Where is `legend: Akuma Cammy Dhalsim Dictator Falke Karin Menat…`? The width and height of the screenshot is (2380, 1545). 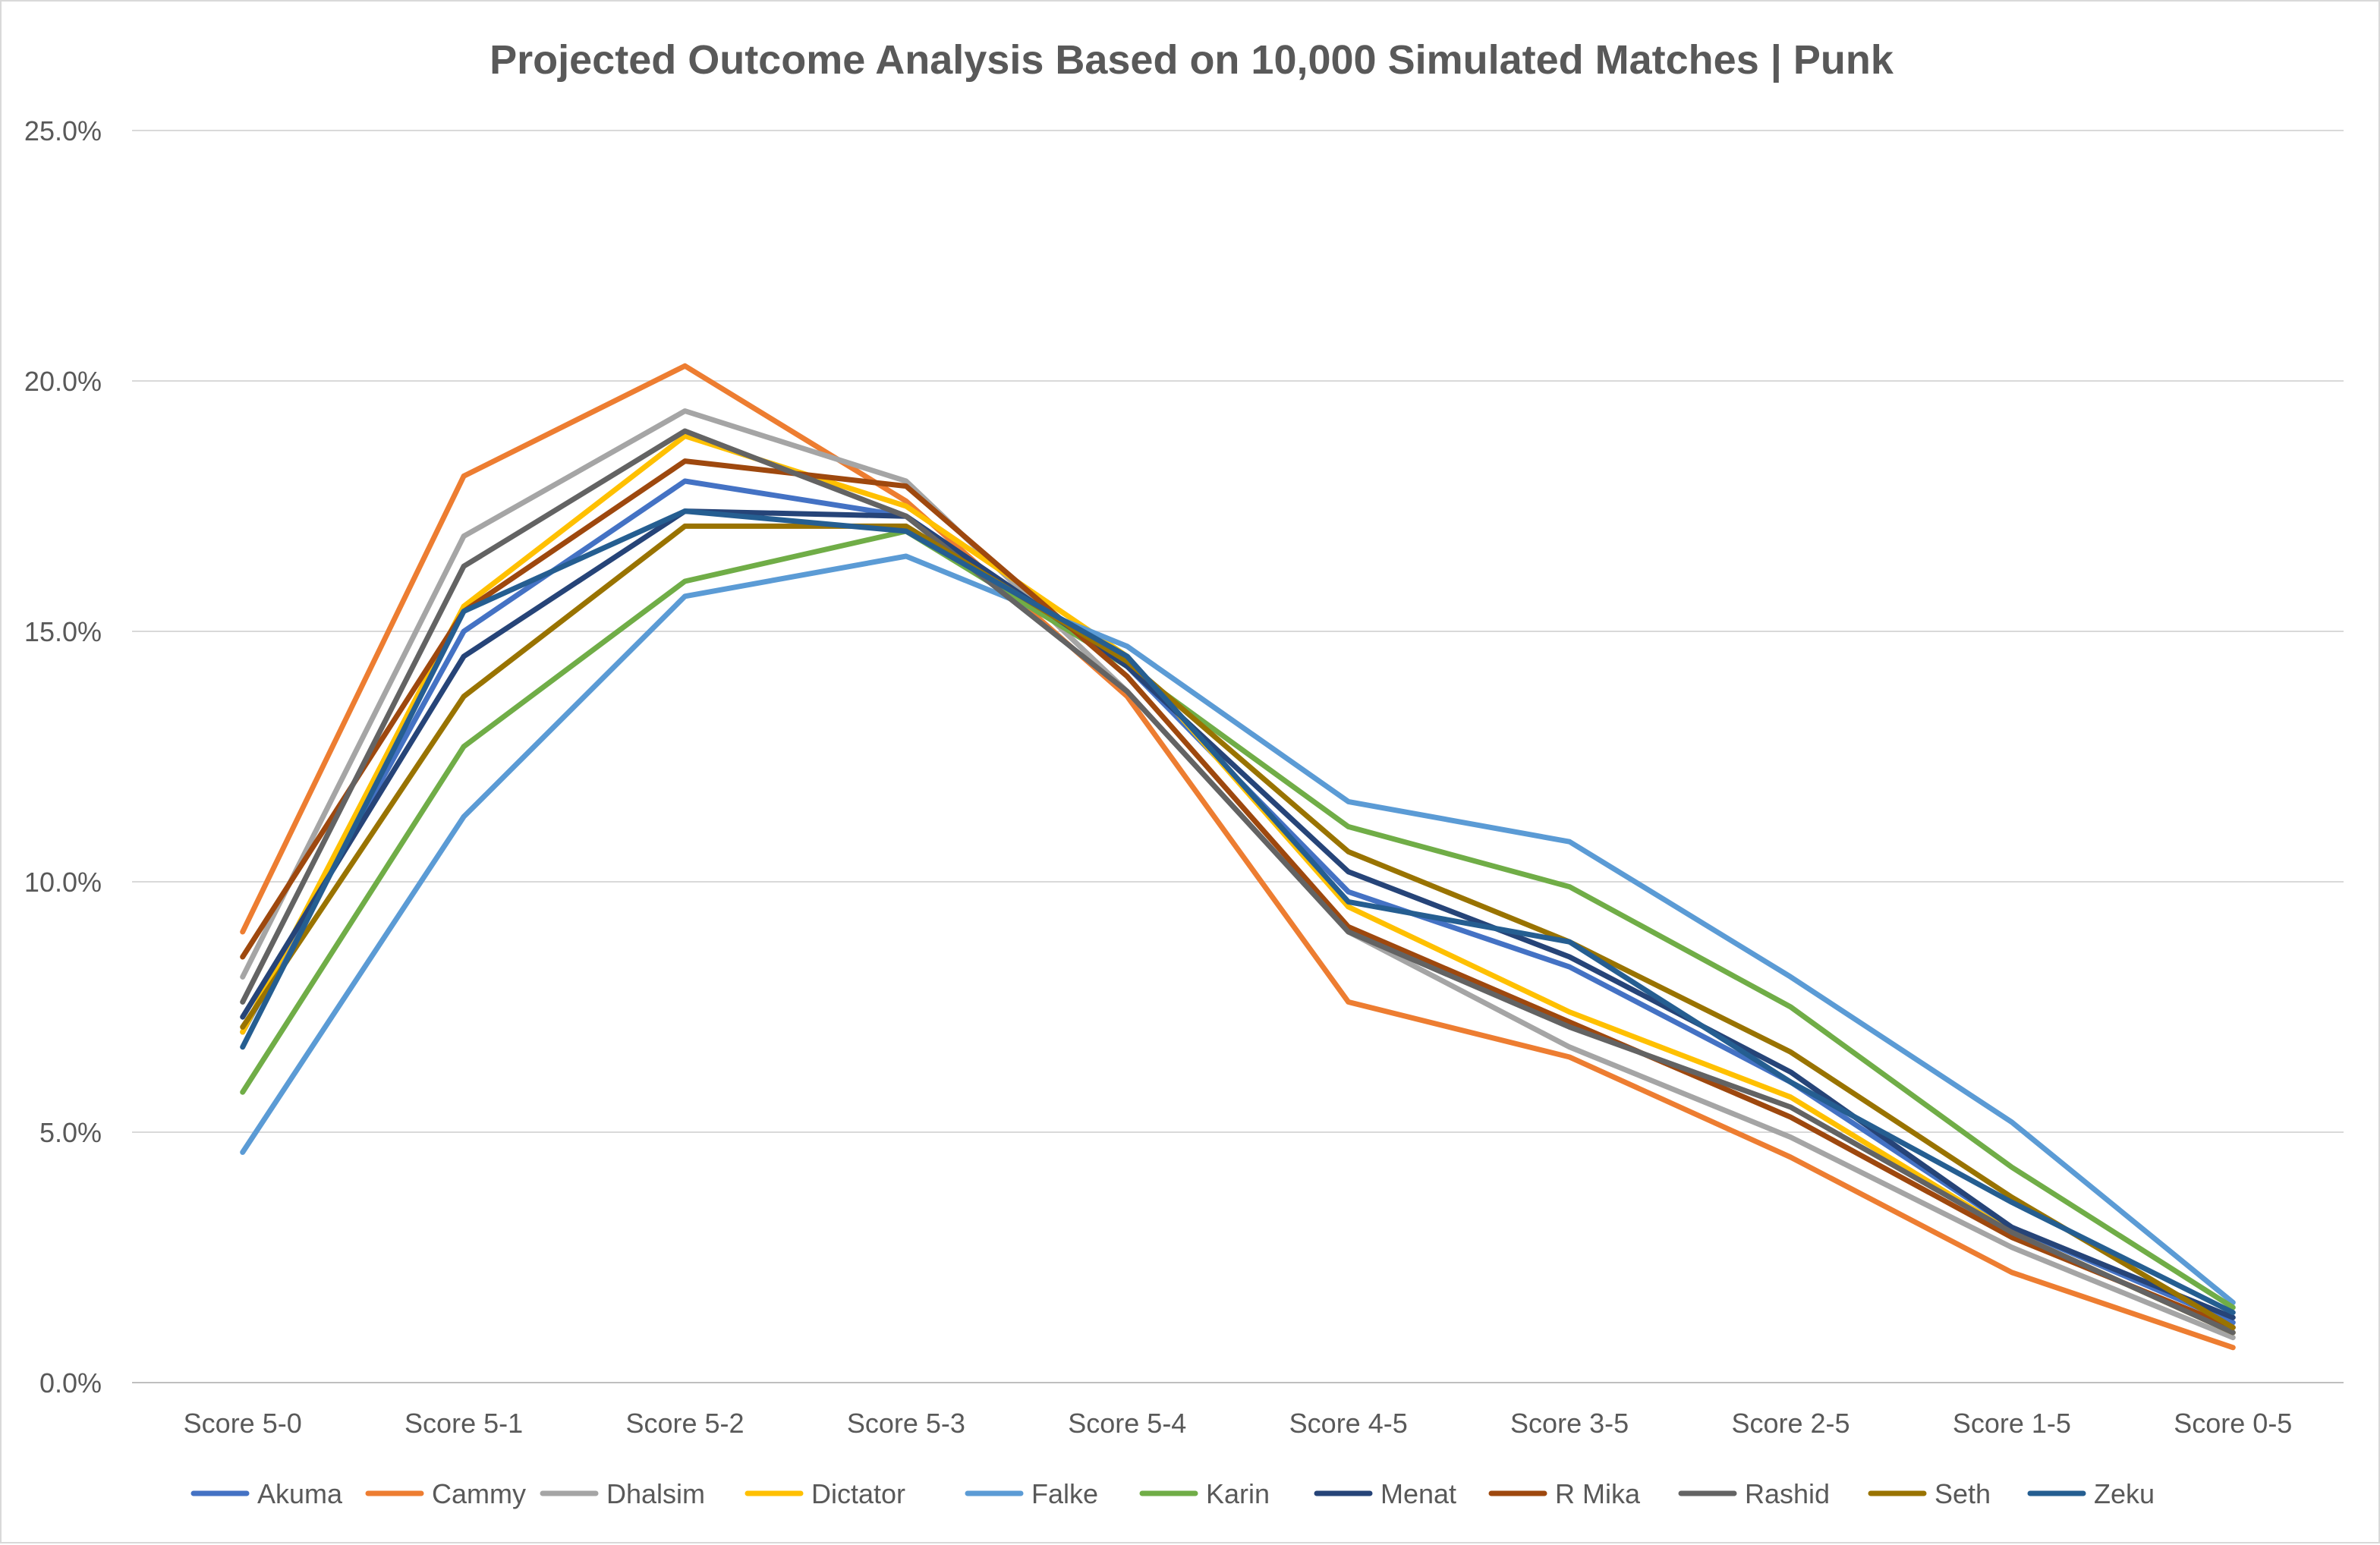
legend: Akuma Cammy Dhalsim Dictator Falke Karin Menat… is located at coordinates (1172, 1493).